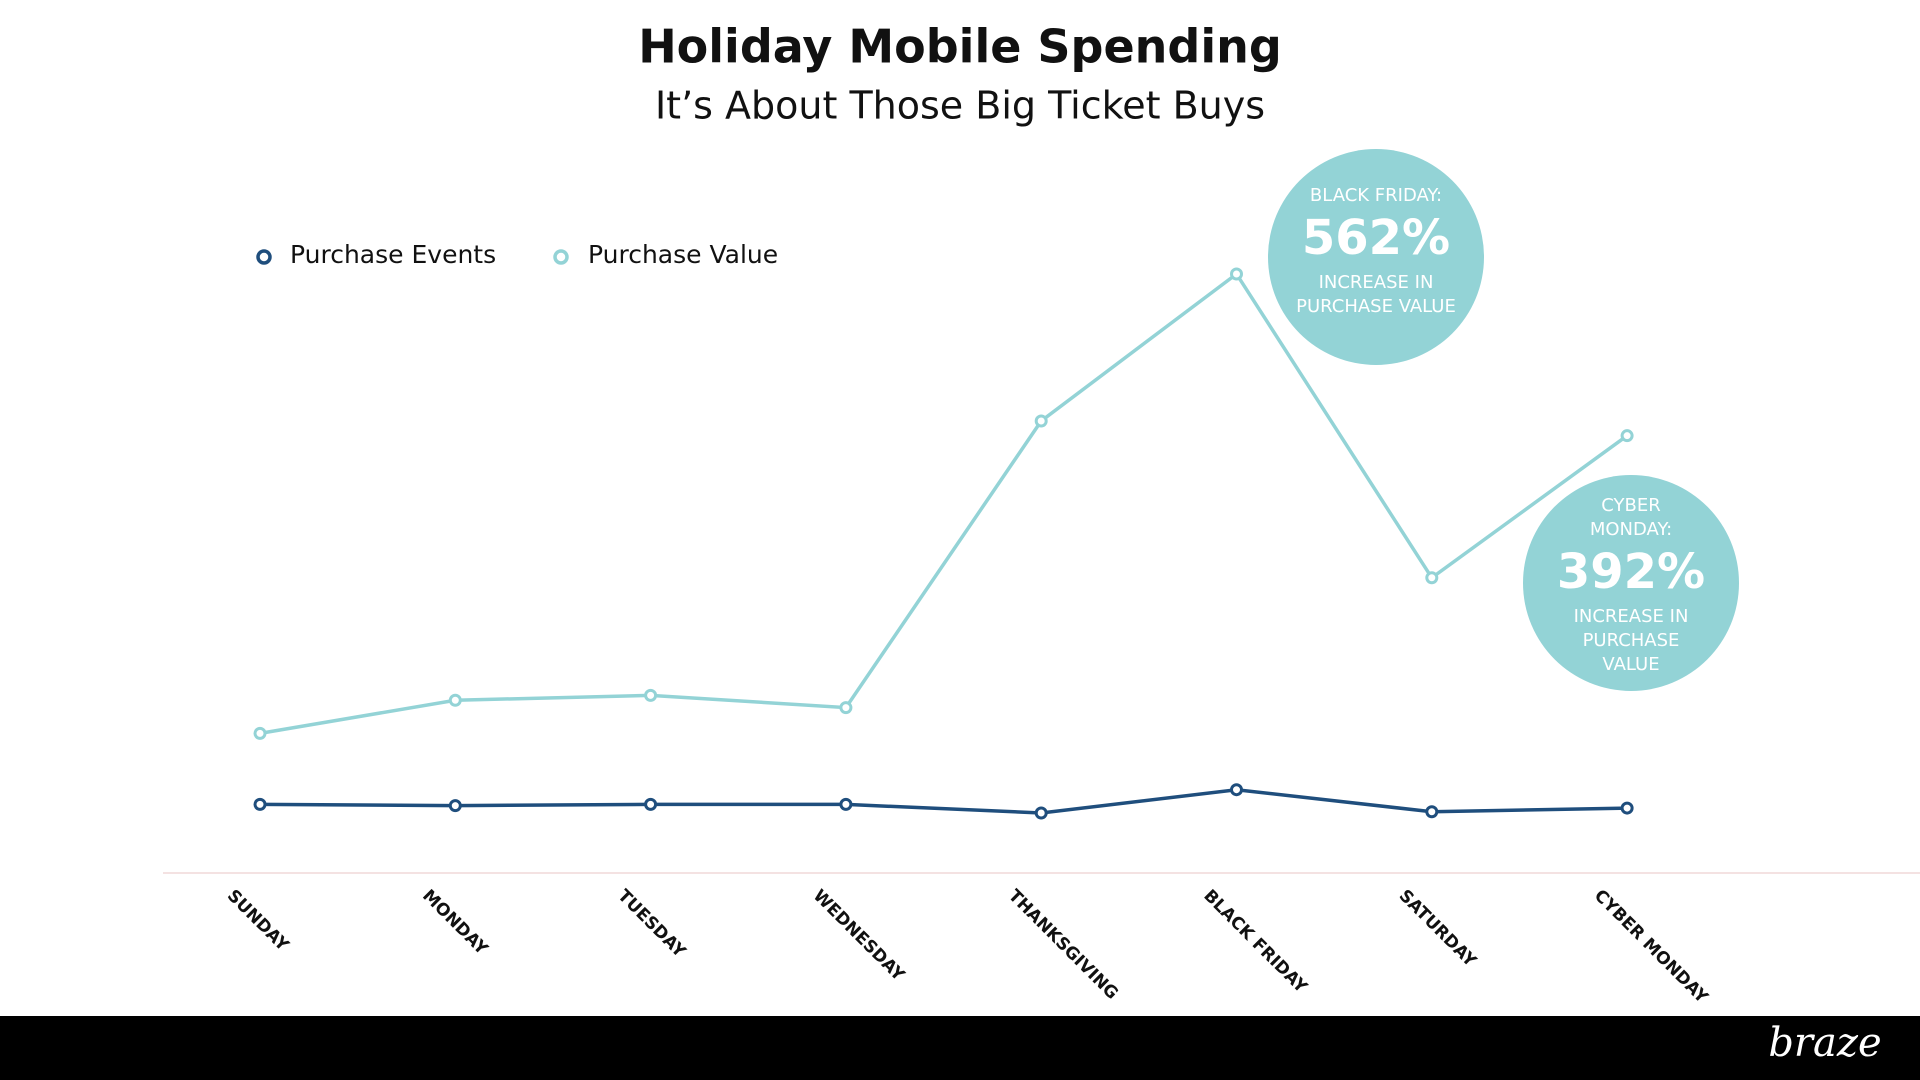 Image resolution: width=1920 pixels, height=1080 pixels. Describe the element at coordinates (1630, 664) in the screenshot. I see `annotation-text: VALUE` at that location.